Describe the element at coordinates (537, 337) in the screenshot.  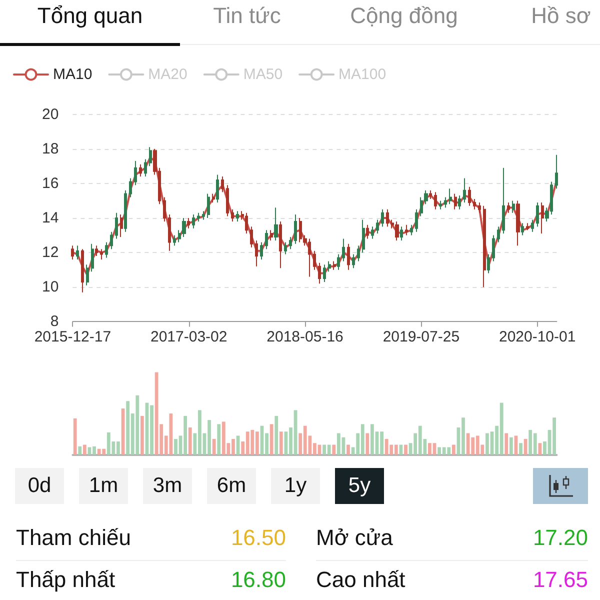
I see `x-tick-label: 2020-10-01` at that location.